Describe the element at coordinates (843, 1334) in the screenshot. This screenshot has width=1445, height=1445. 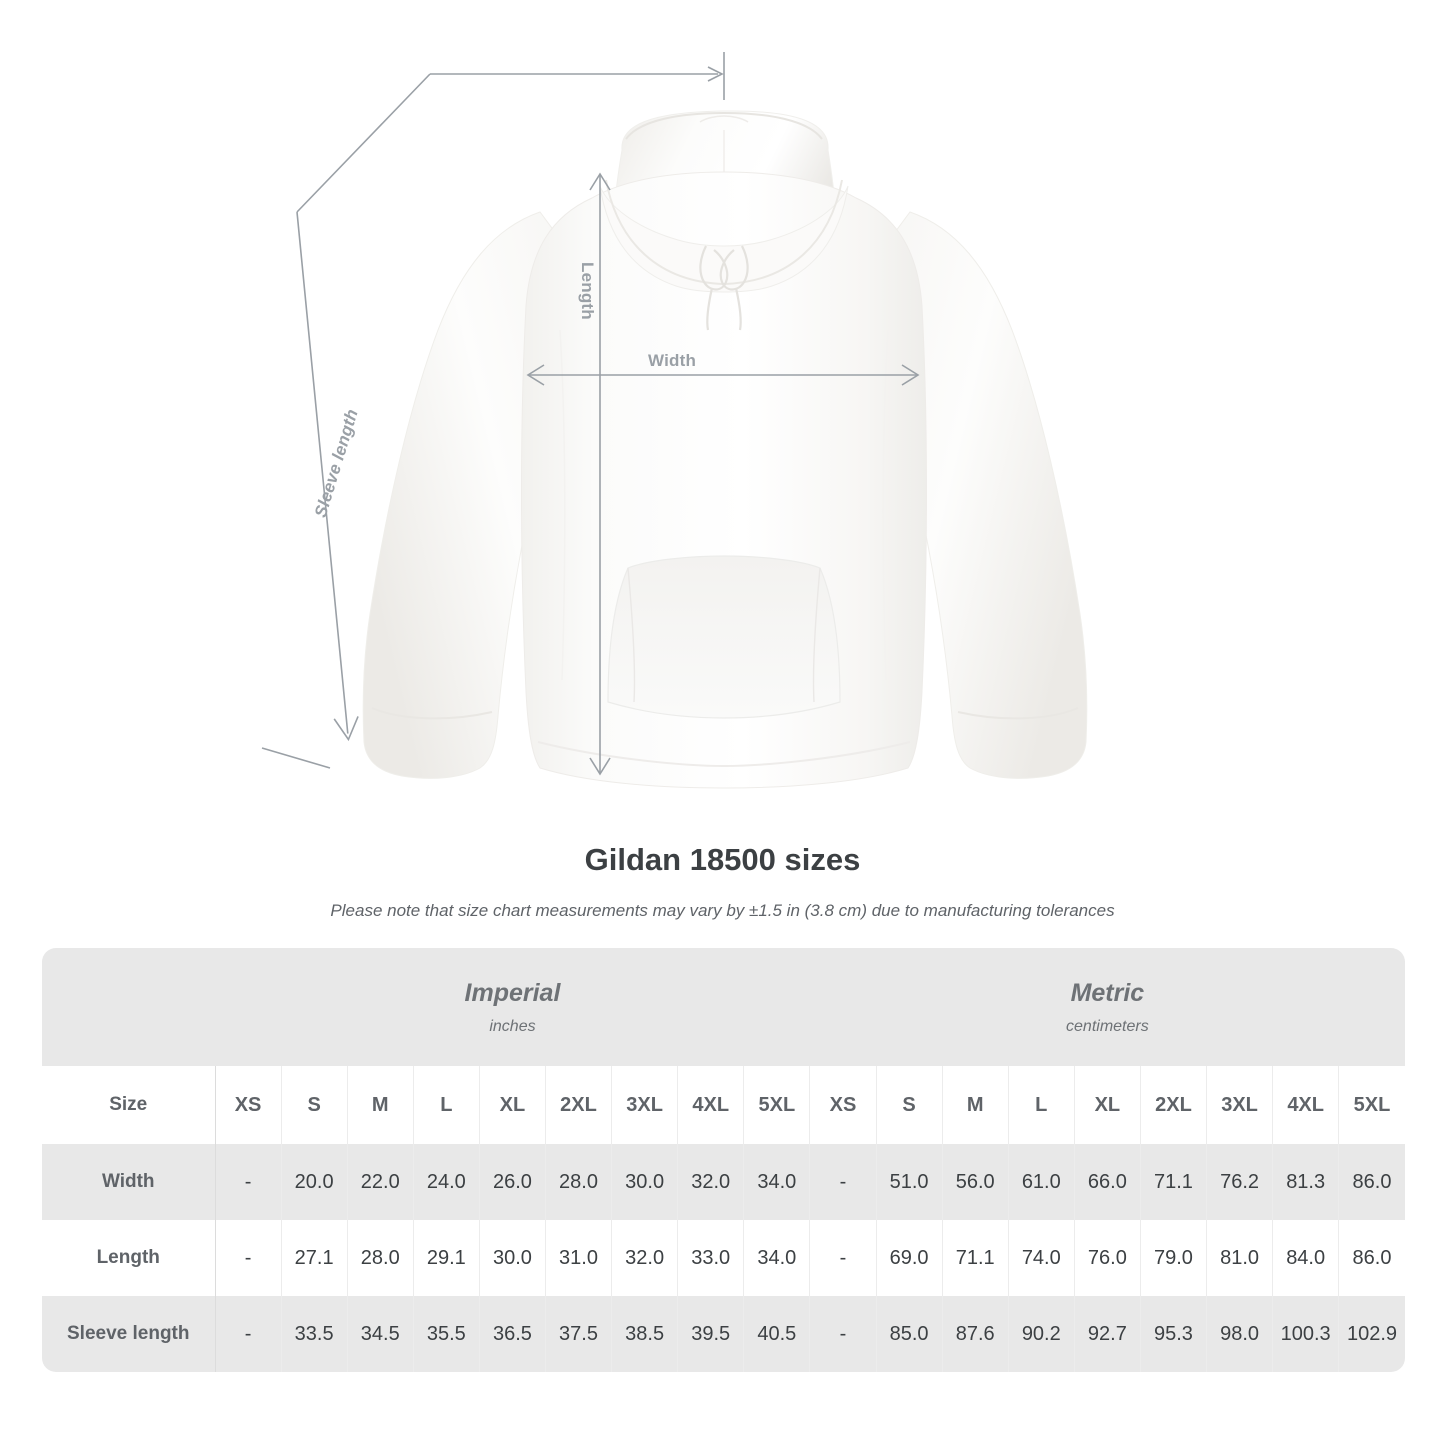
I see `cell-metric-sleeve-length-xs: -` at that location.